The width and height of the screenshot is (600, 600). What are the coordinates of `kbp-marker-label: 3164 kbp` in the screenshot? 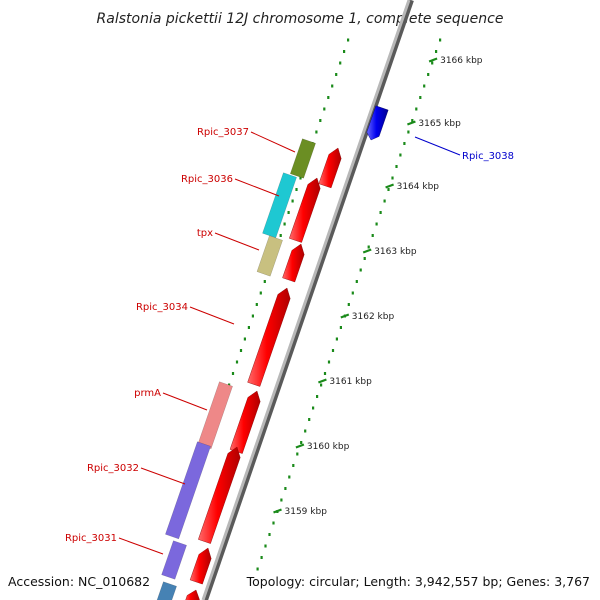 It's located at (418, 187).